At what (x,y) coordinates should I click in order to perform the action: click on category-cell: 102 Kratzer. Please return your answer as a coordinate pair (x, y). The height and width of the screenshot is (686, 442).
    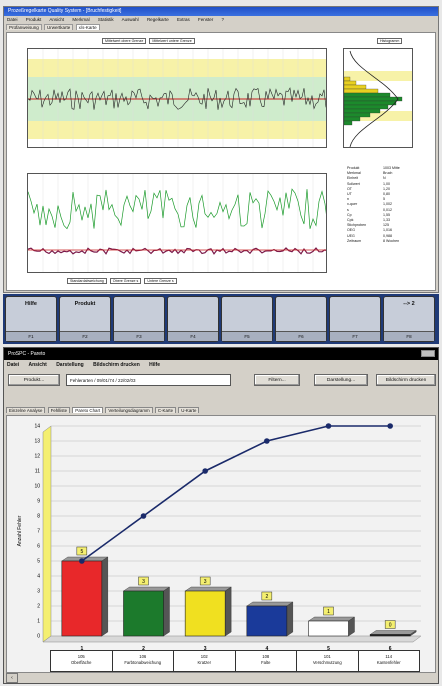
    Looking at the image, I should click on (205, 661).